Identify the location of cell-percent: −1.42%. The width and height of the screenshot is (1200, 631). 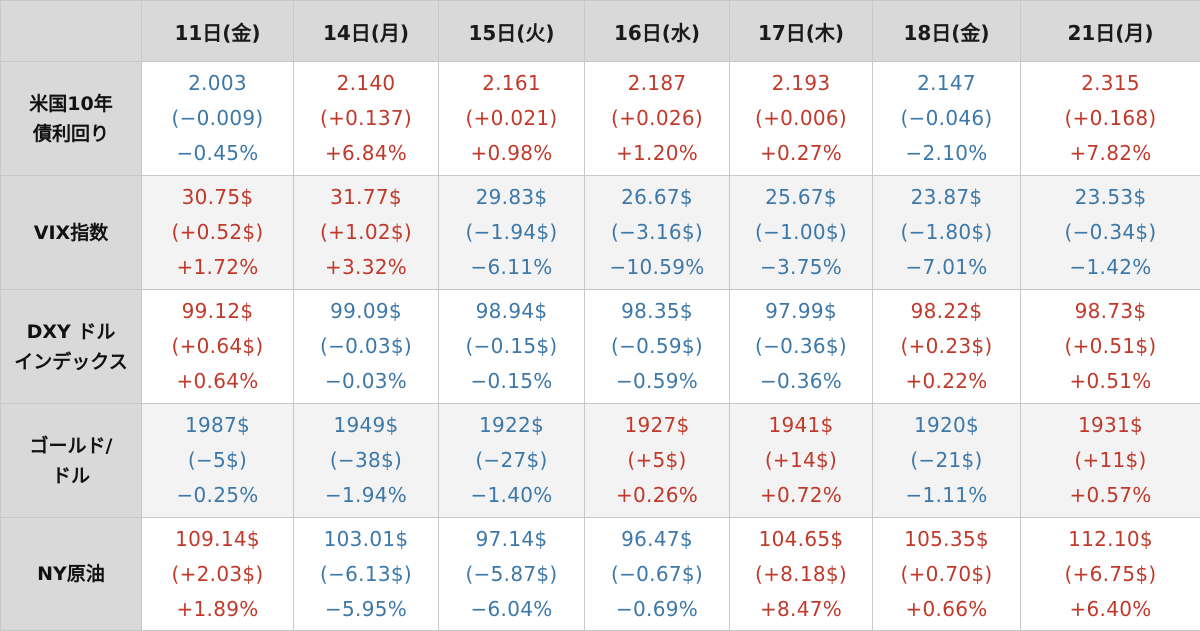
(1110, 267).